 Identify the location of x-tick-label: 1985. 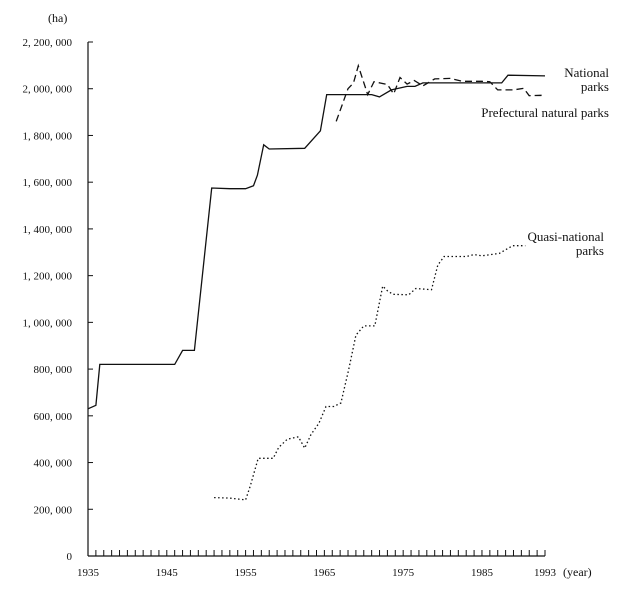
(482, 573).